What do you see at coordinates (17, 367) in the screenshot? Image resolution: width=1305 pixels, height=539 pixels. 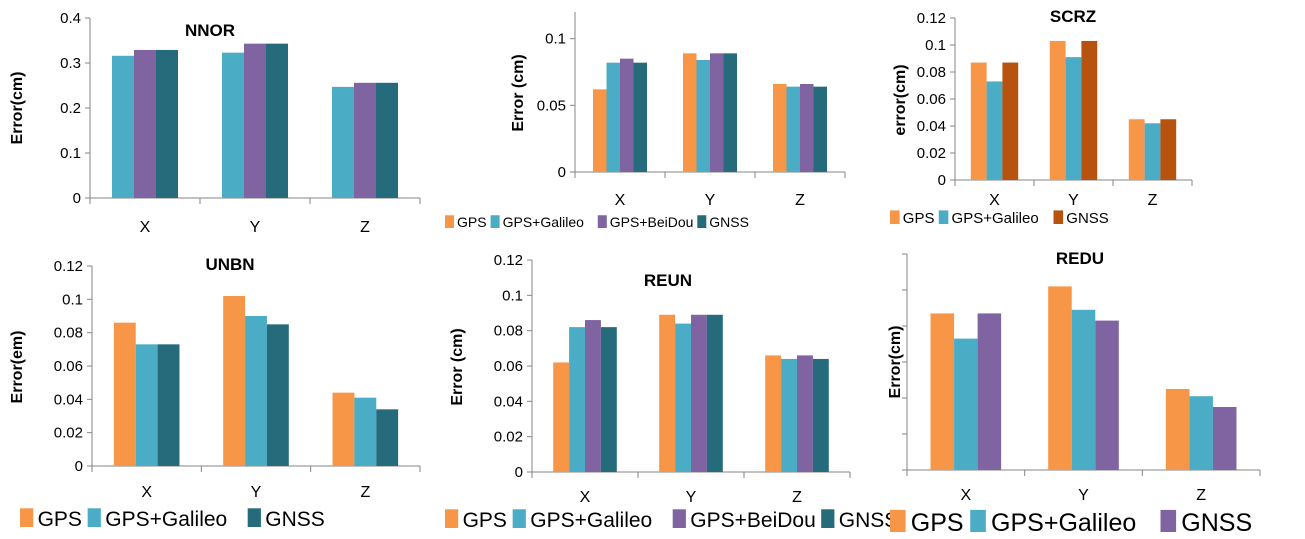 I see `y-axis-label: Error(em)` at bounding box center [17, 367].